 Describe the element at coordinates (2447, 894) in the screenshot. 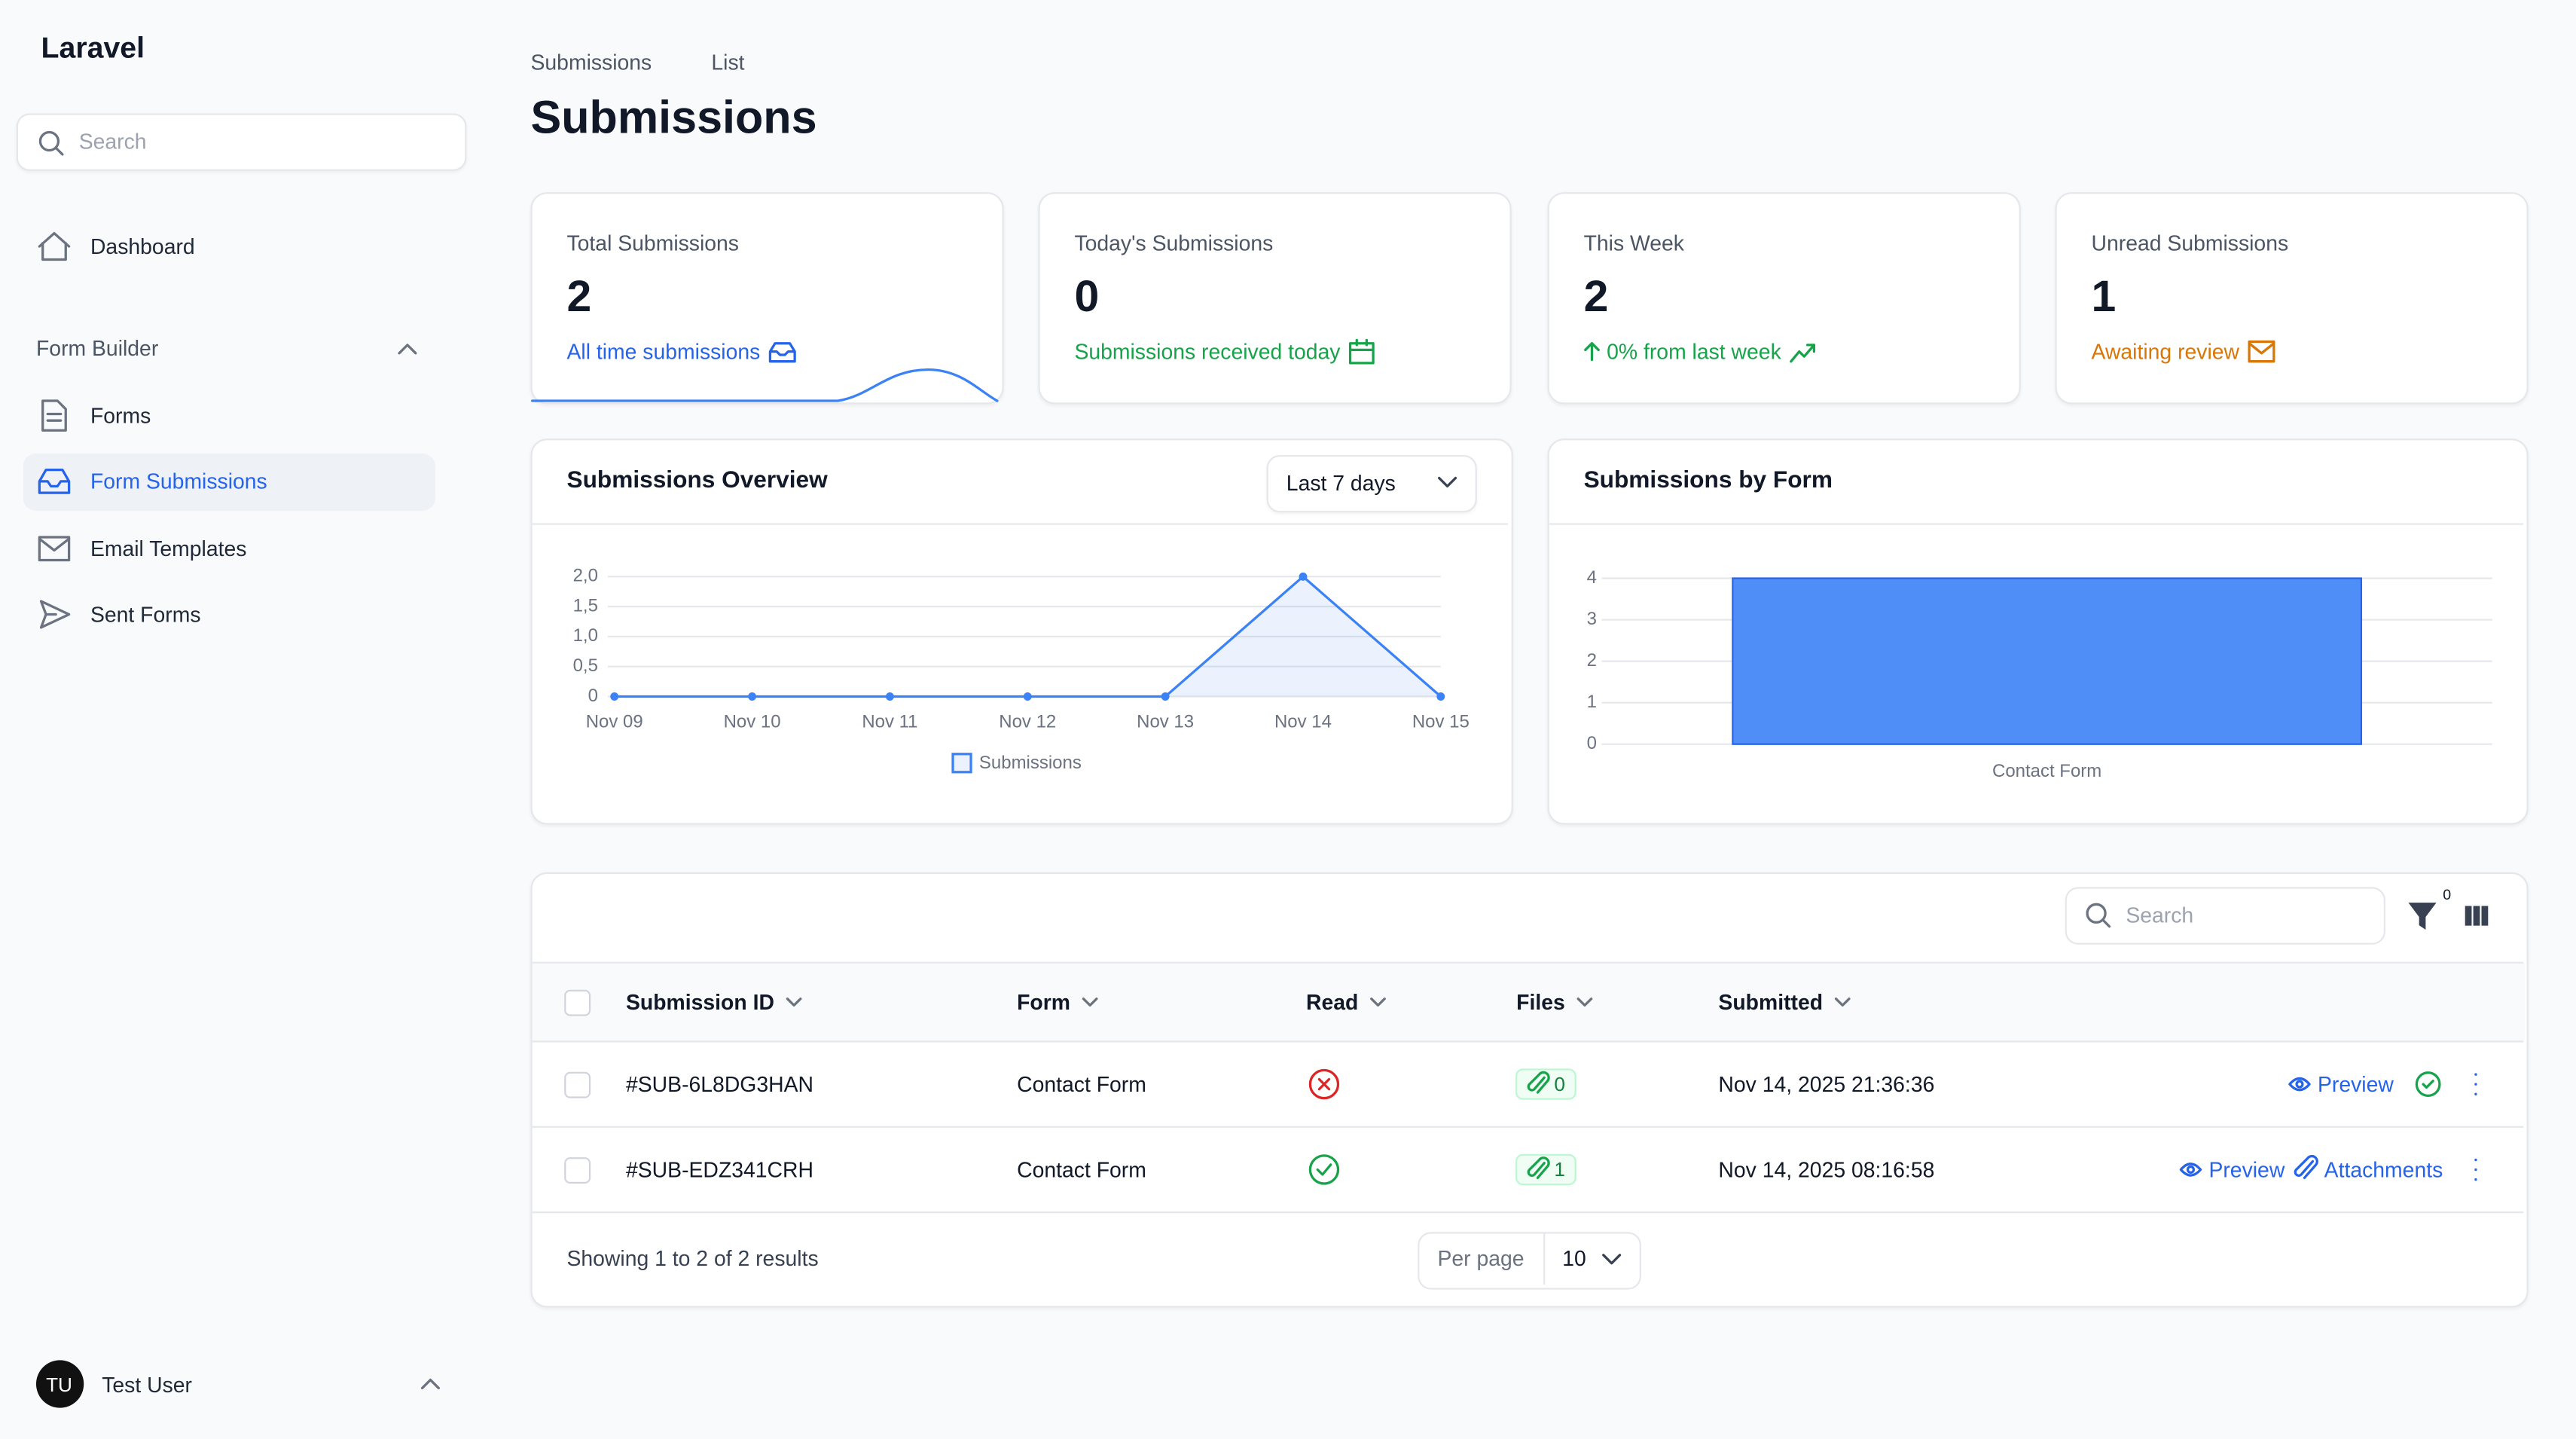

I see `filter-count: 0` at that location.